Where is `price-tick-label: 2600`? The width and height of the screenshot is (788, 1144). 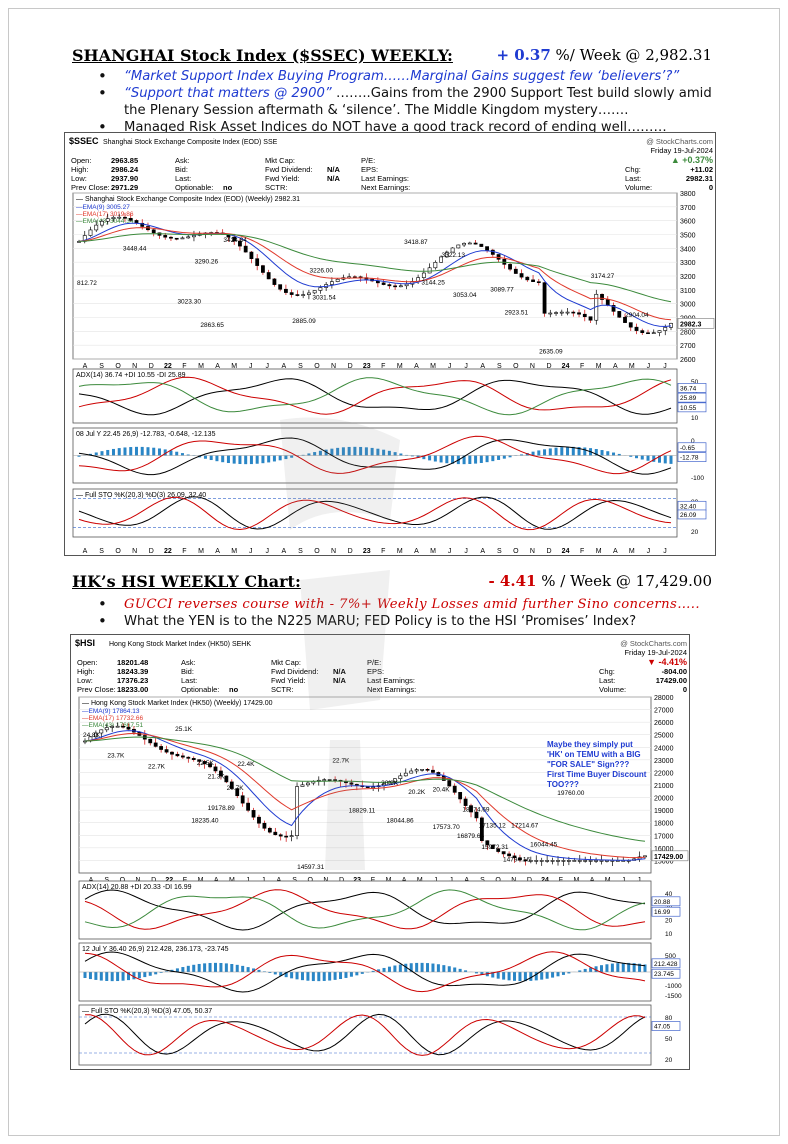
price-tick-label: 2600 is located at coordinates (688, 360).